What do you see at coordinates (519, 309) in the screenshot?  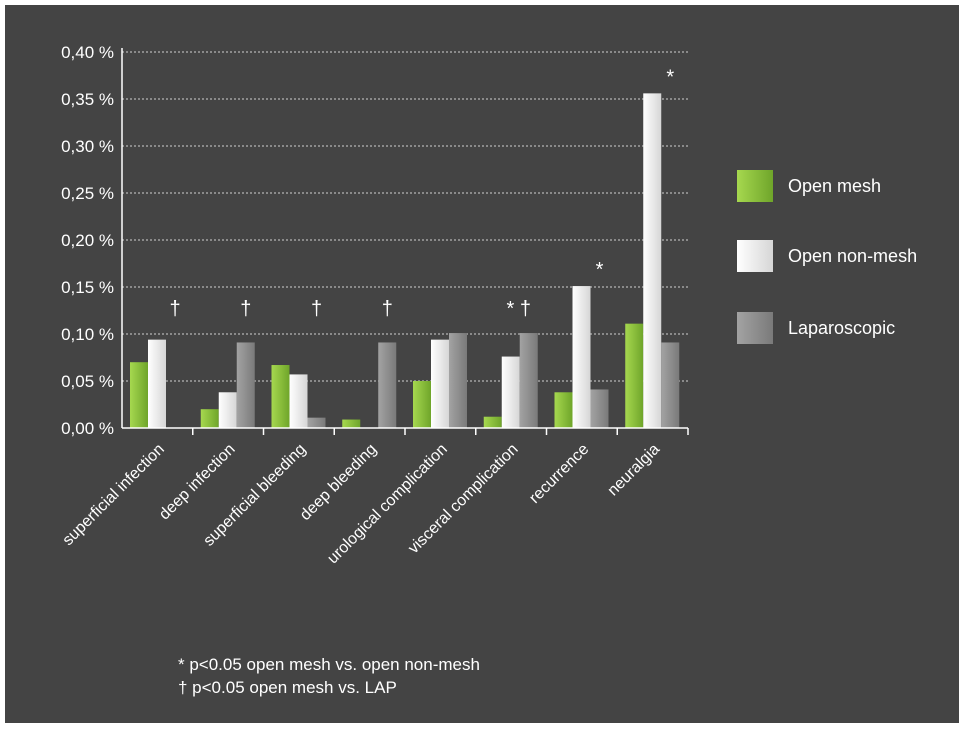 I see `significance-mark: * †` at bounding box center [519, 309].